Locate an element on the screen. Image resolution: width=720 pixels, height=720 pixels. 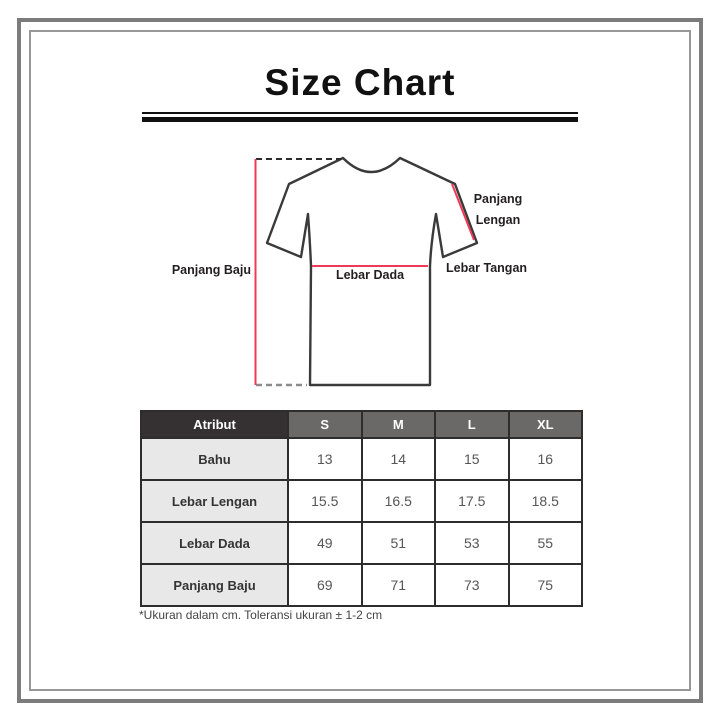
label-lebar-dada: Lebar Dada is located at coordinates (370, 275).